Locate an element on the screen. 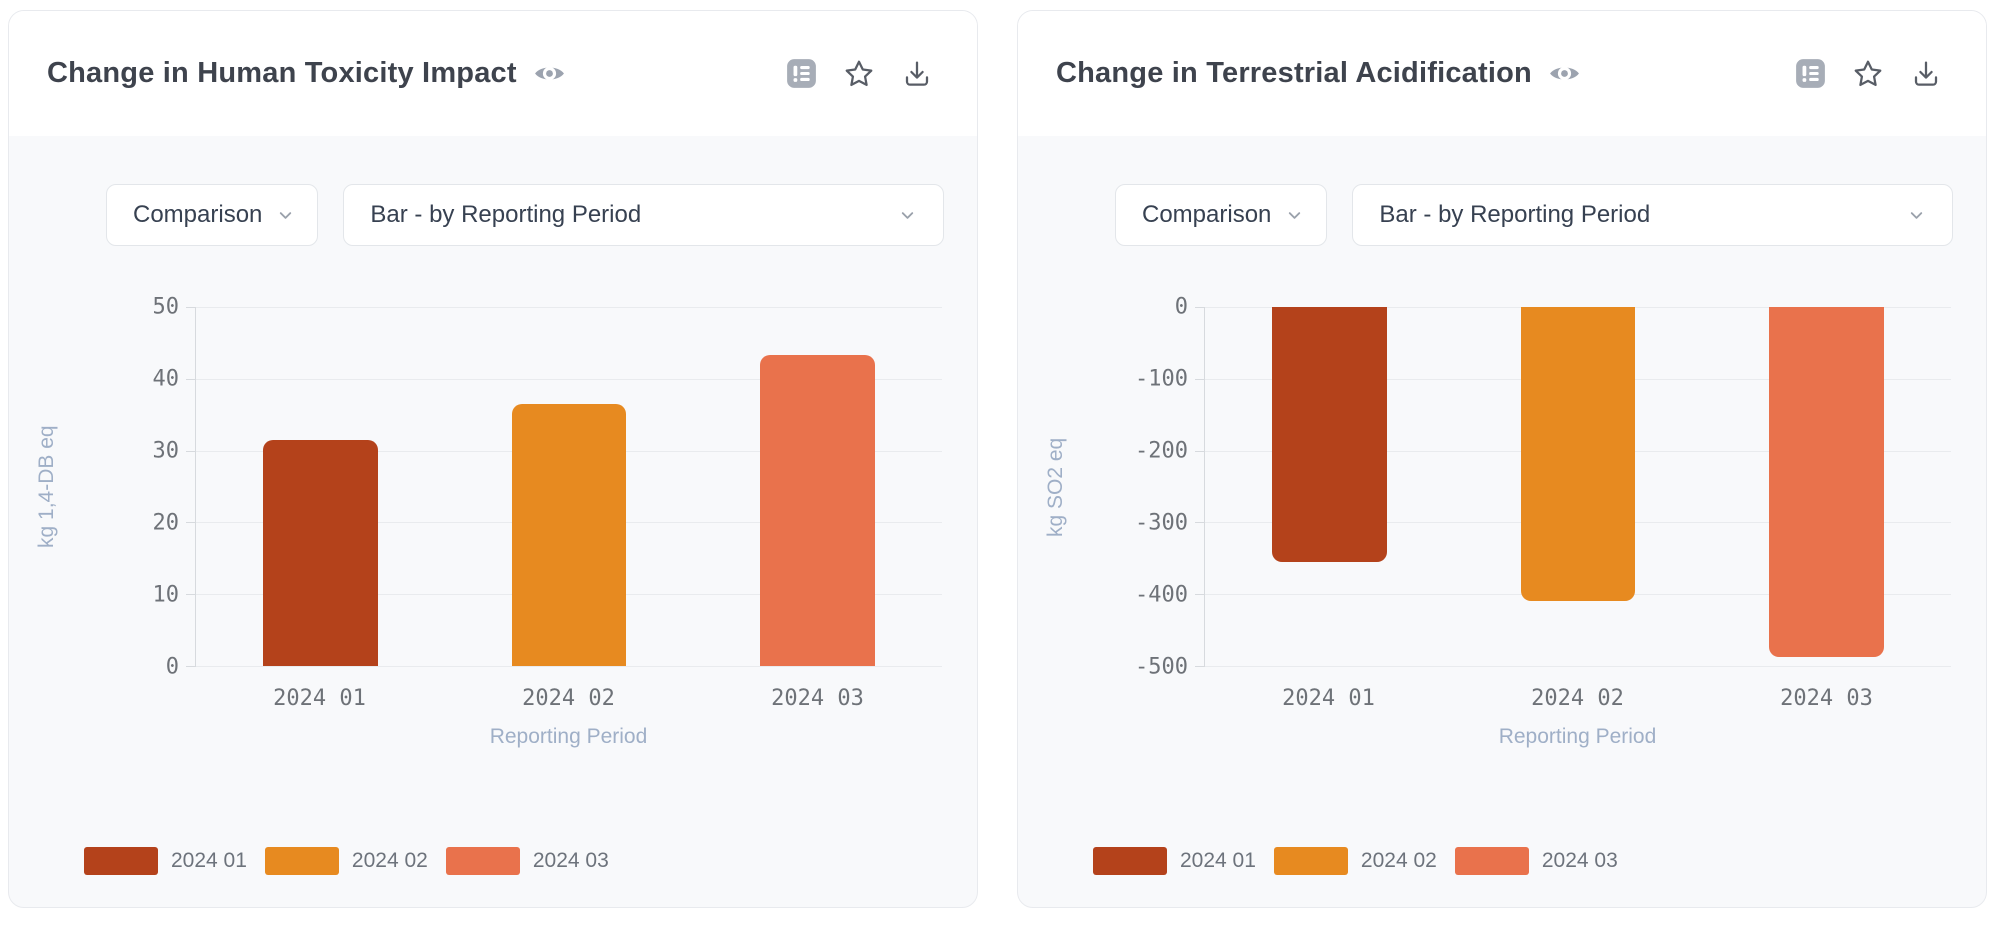 The image size is (2000, 930). y-axis-tick-label: -500 is located at coordinates (1161, 667).